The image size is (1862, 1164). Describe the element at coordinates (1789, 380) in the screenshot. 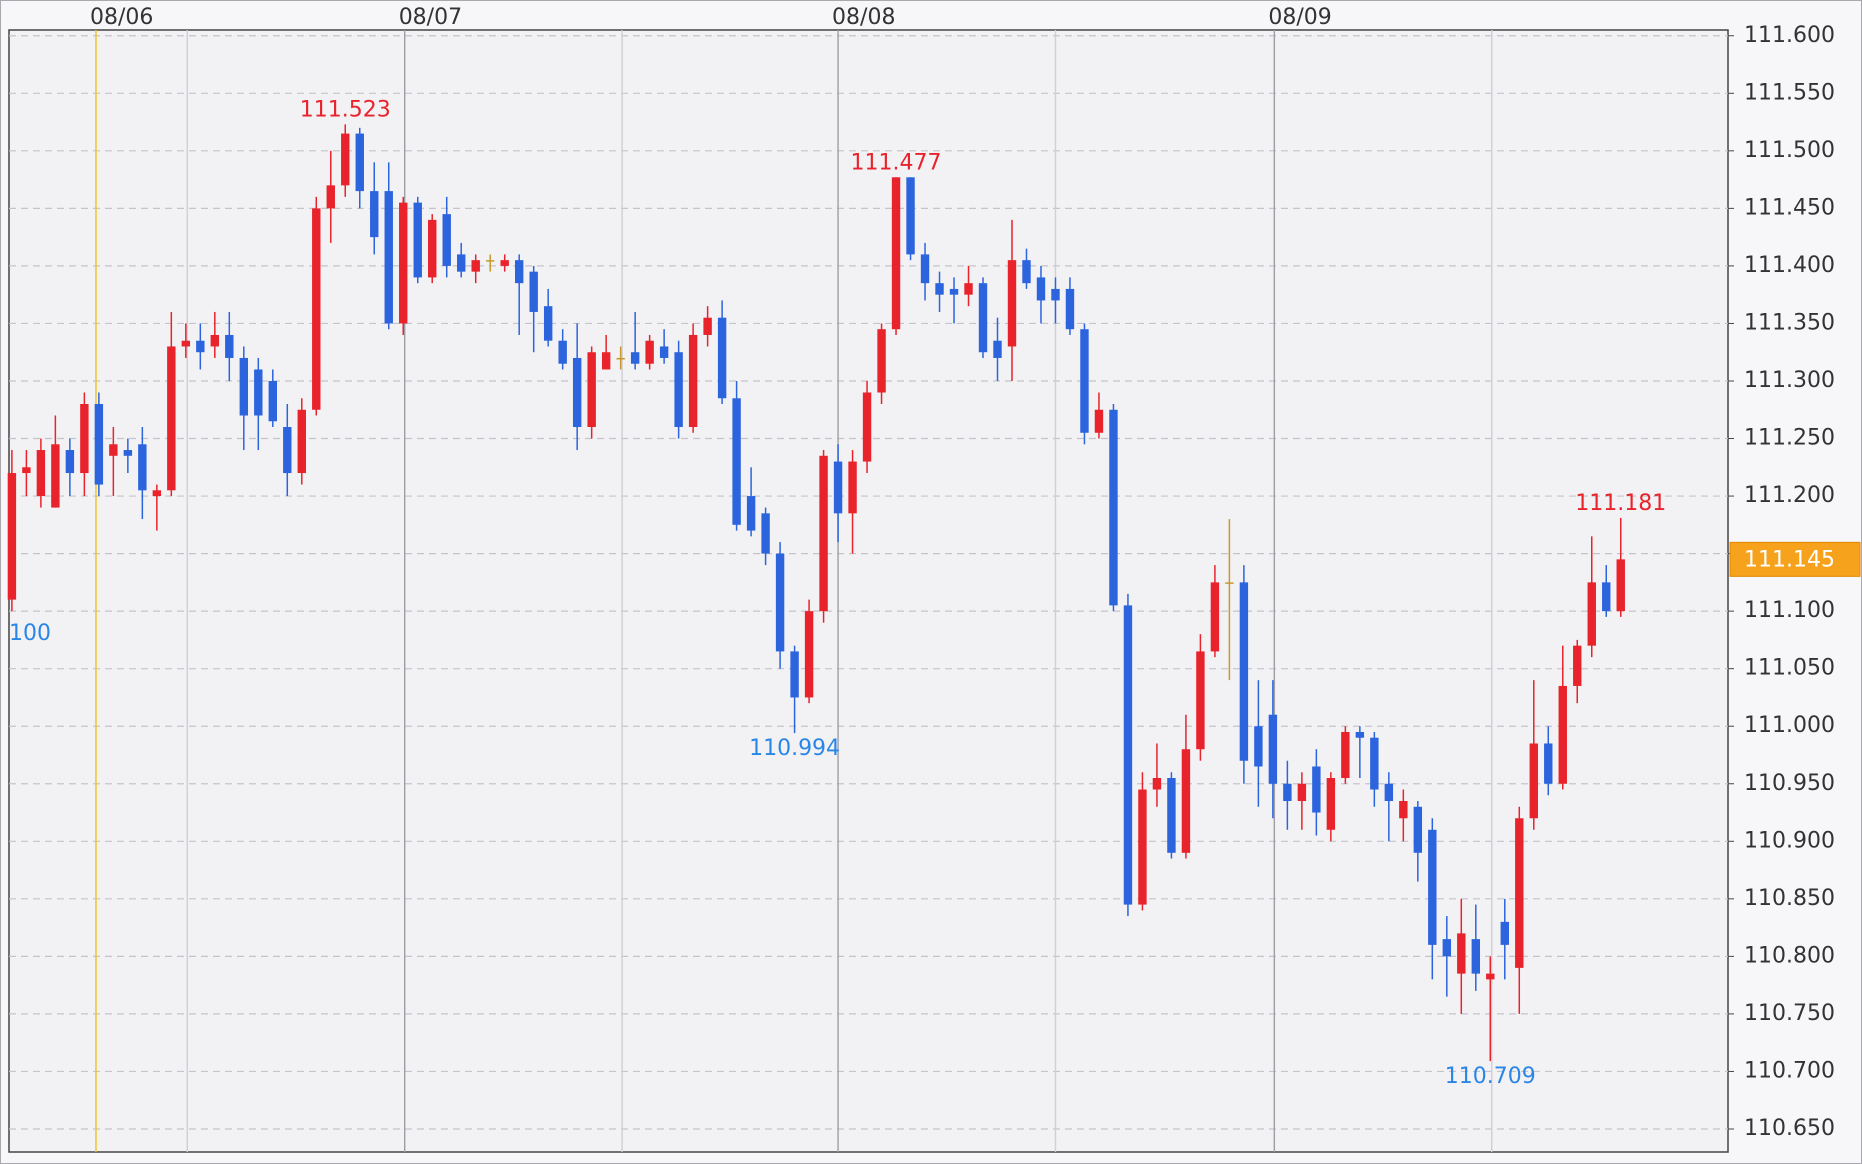

I see `y-tick-label: 111.300` at that location.